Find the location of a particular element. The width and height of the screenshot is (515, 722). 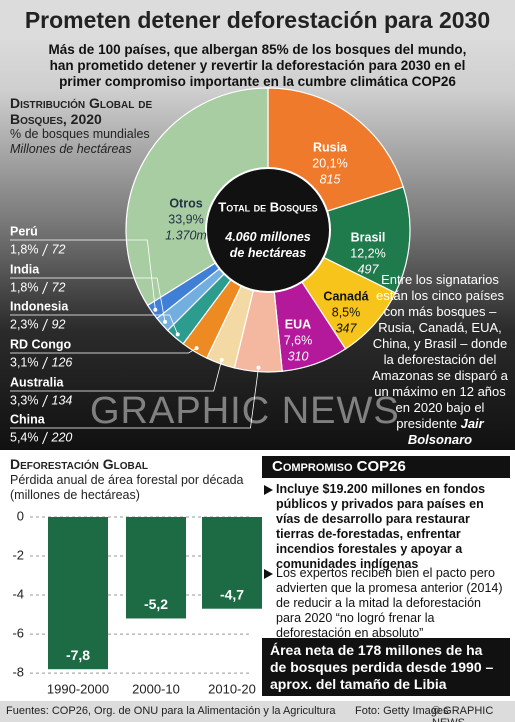

label-hectares: 220 is located at coordinates (62, 437).